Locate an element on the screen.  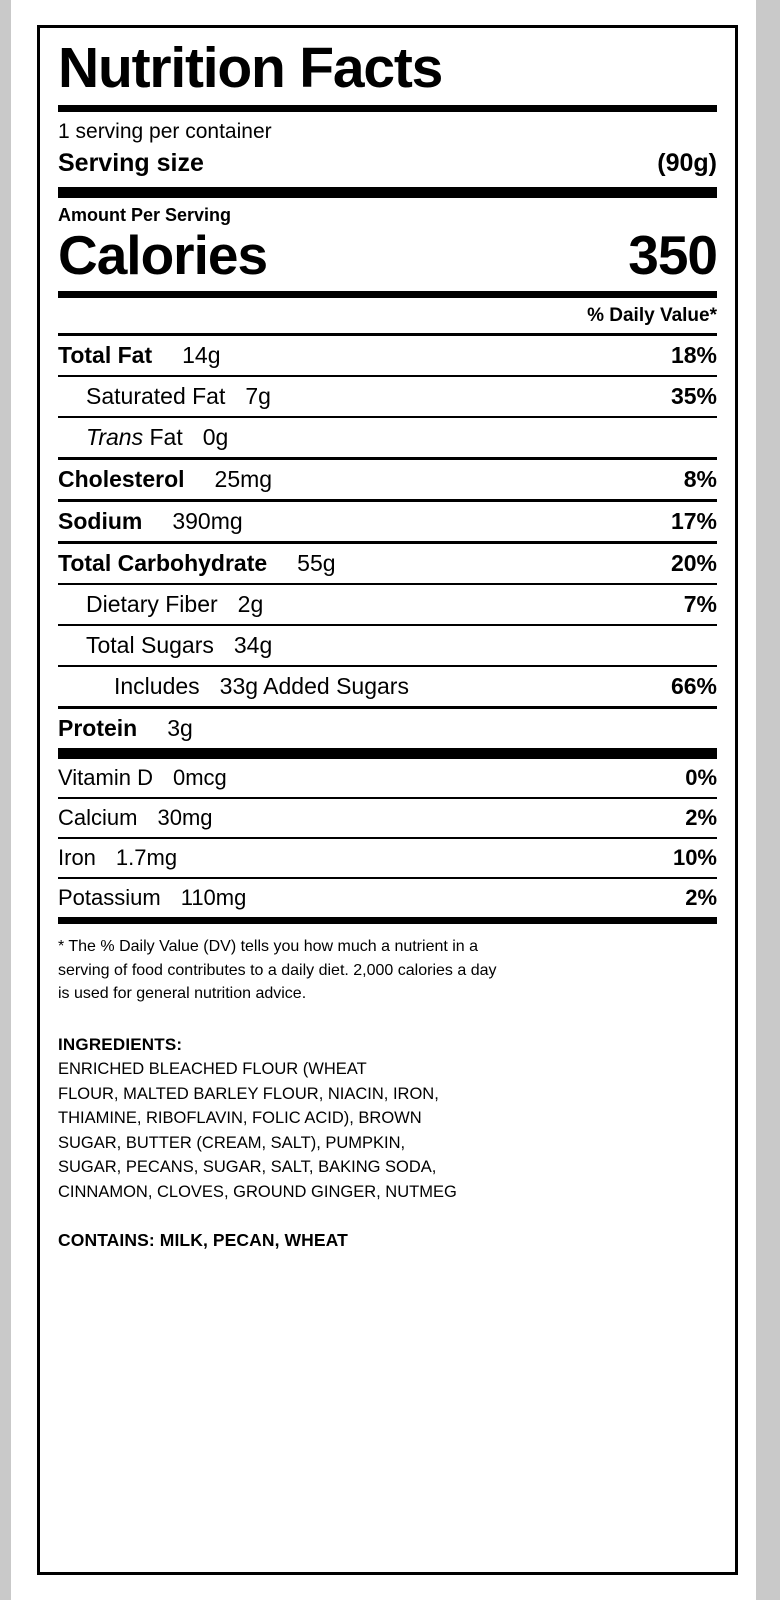
nutrient-name: Sodium is located at coordinates (100, 521).